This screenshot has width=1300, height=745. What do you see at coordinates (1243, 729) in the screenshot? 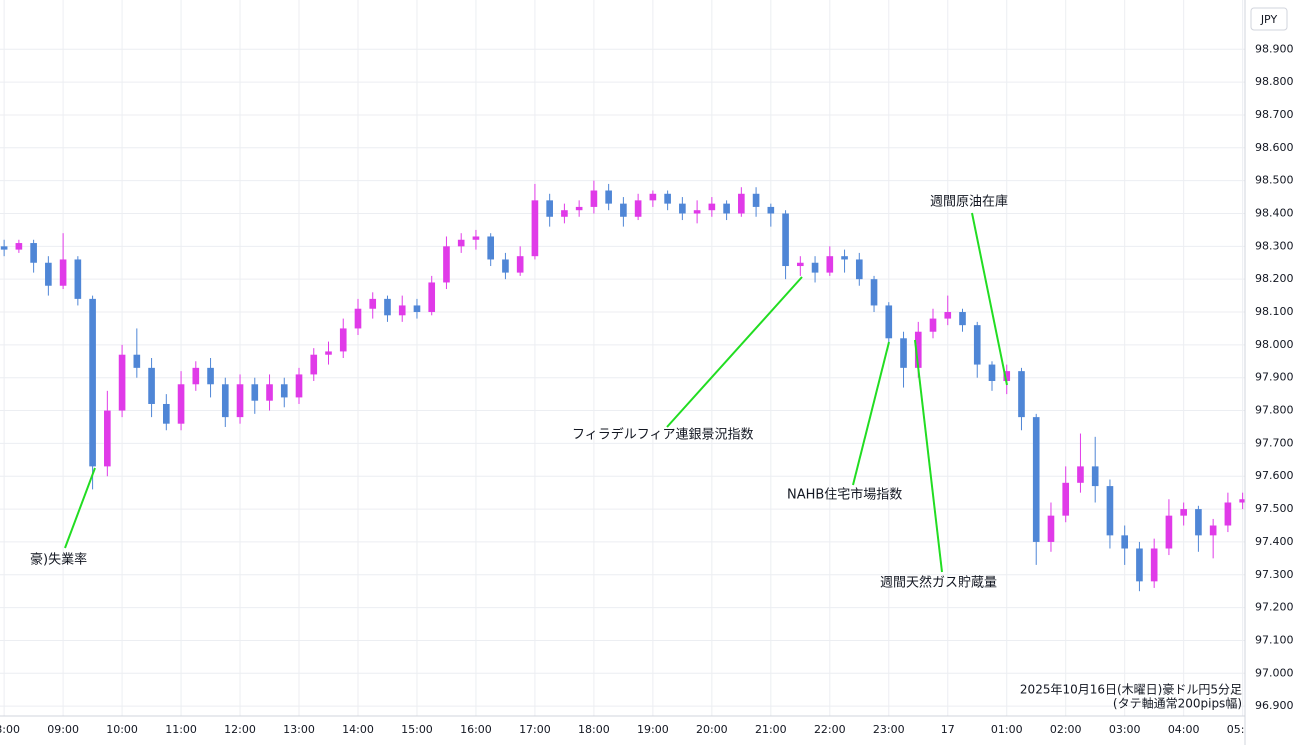
I see `x-tick-label: 05:00` at bounding box center [1243, 729].